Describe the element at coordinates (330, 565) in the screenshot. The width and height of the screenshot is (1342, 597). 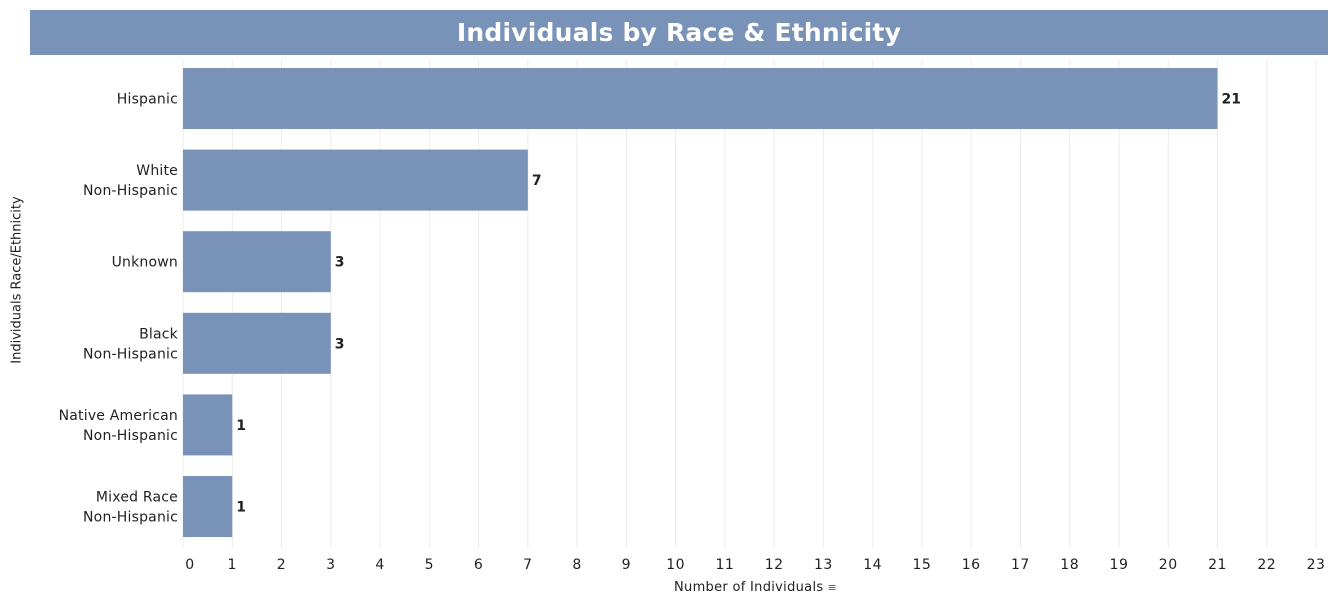
I see `x-tick-label: 3` at that location.